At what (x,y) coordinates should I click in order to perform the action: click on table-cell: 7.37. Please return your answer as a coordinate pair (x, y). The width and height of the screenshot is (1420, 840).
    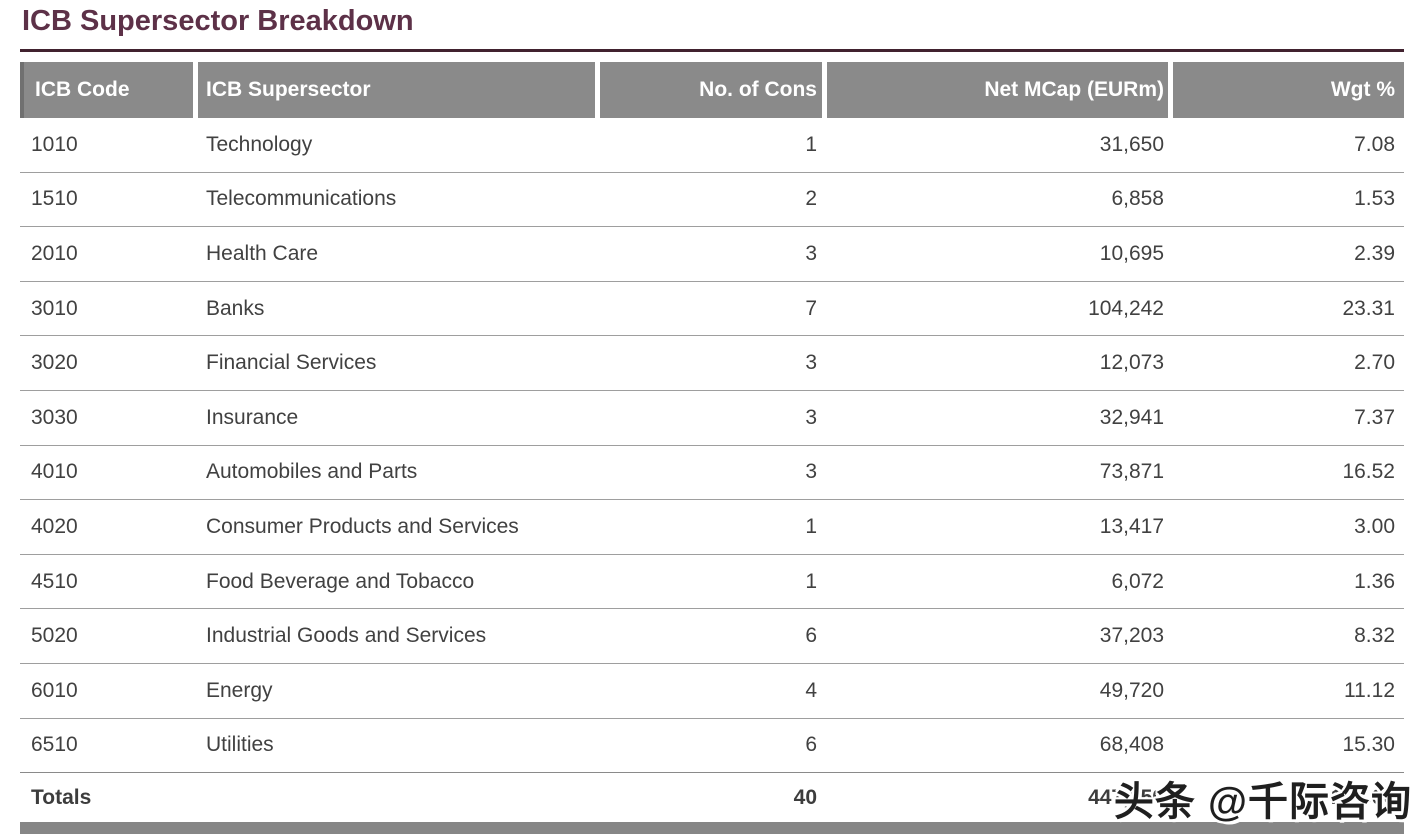
    Looking at the image, I should click on (1374, 417).